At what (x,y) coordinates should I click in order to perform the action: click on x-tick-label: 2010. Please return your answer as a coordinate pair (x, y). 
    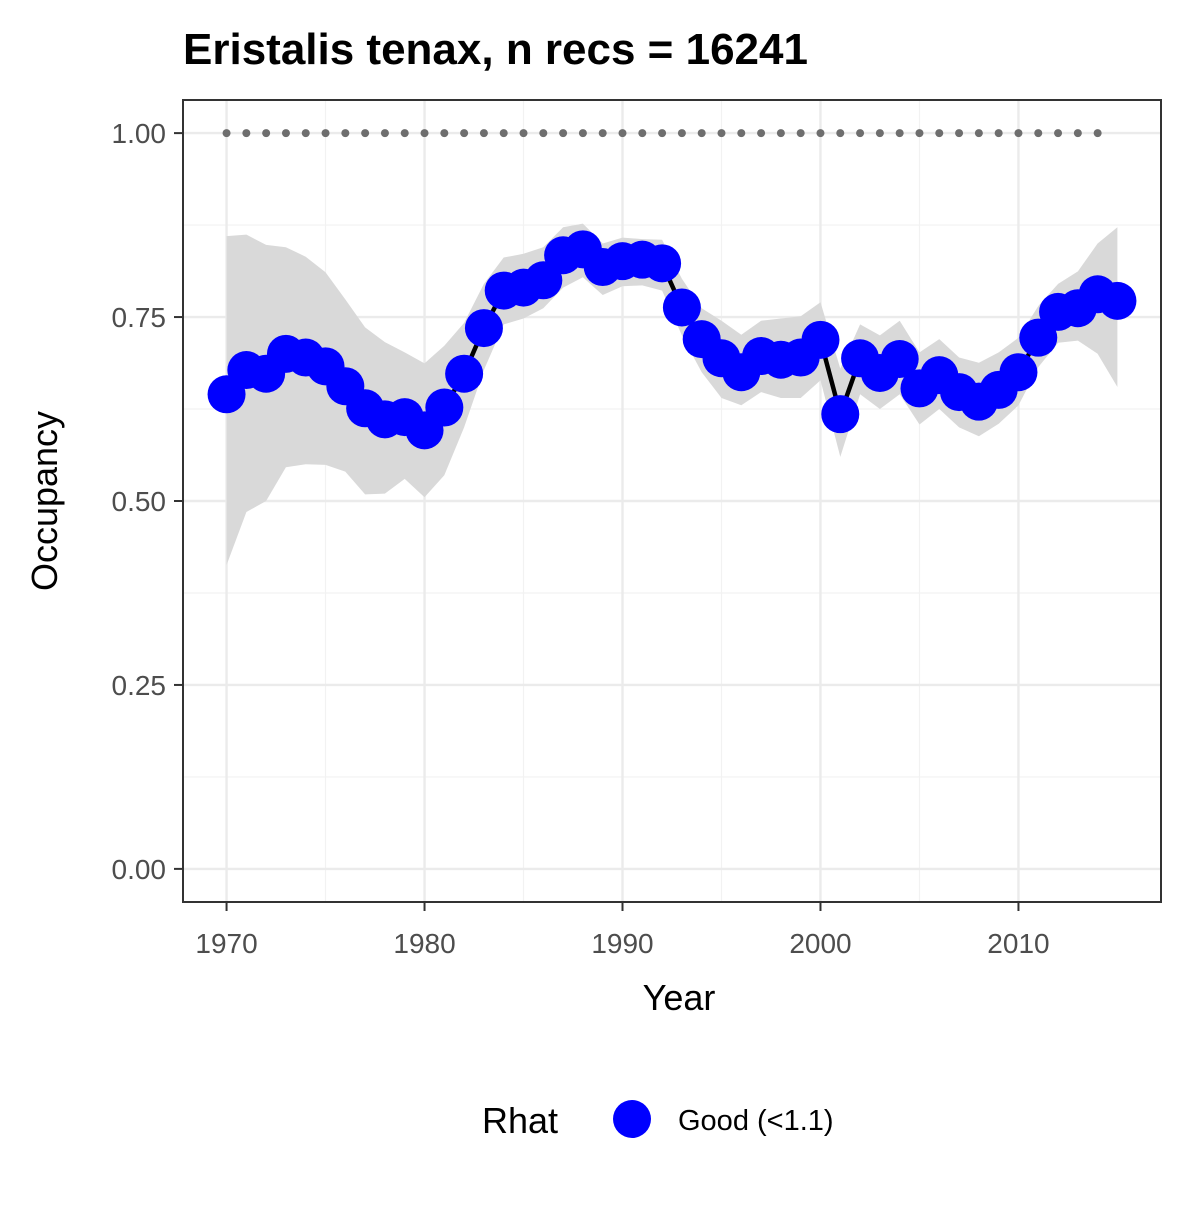
    Looking at the image, I should click on (1018, 943).